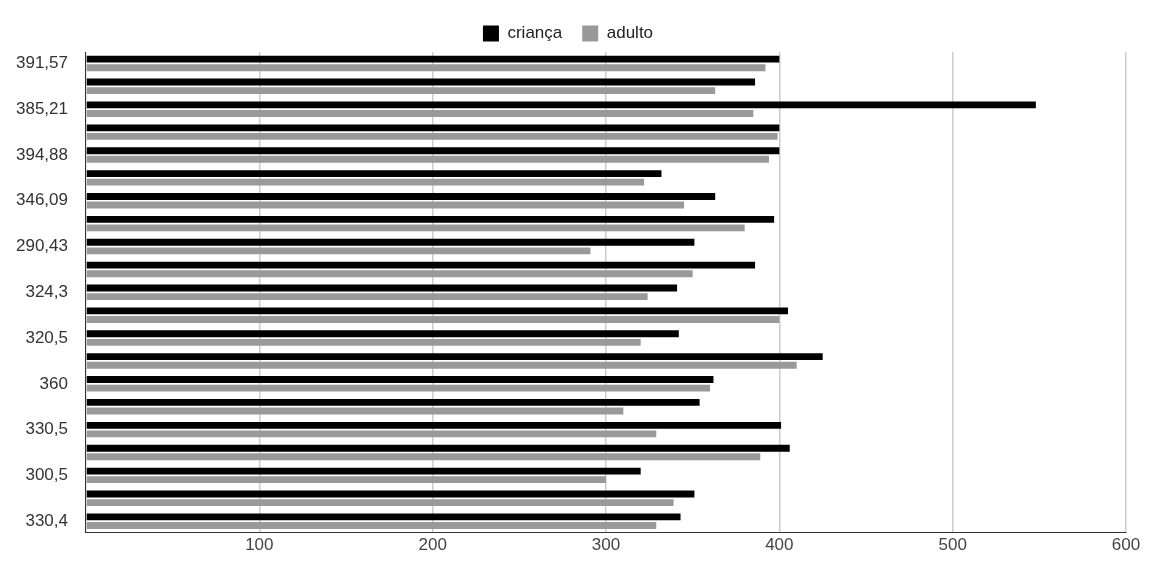 This screenshot has width=1151, height=569. What do you see at coordinates (1126, 545) in the screenshot?
I see `x-tick-label: 600` at bounding box center [1126, 545].